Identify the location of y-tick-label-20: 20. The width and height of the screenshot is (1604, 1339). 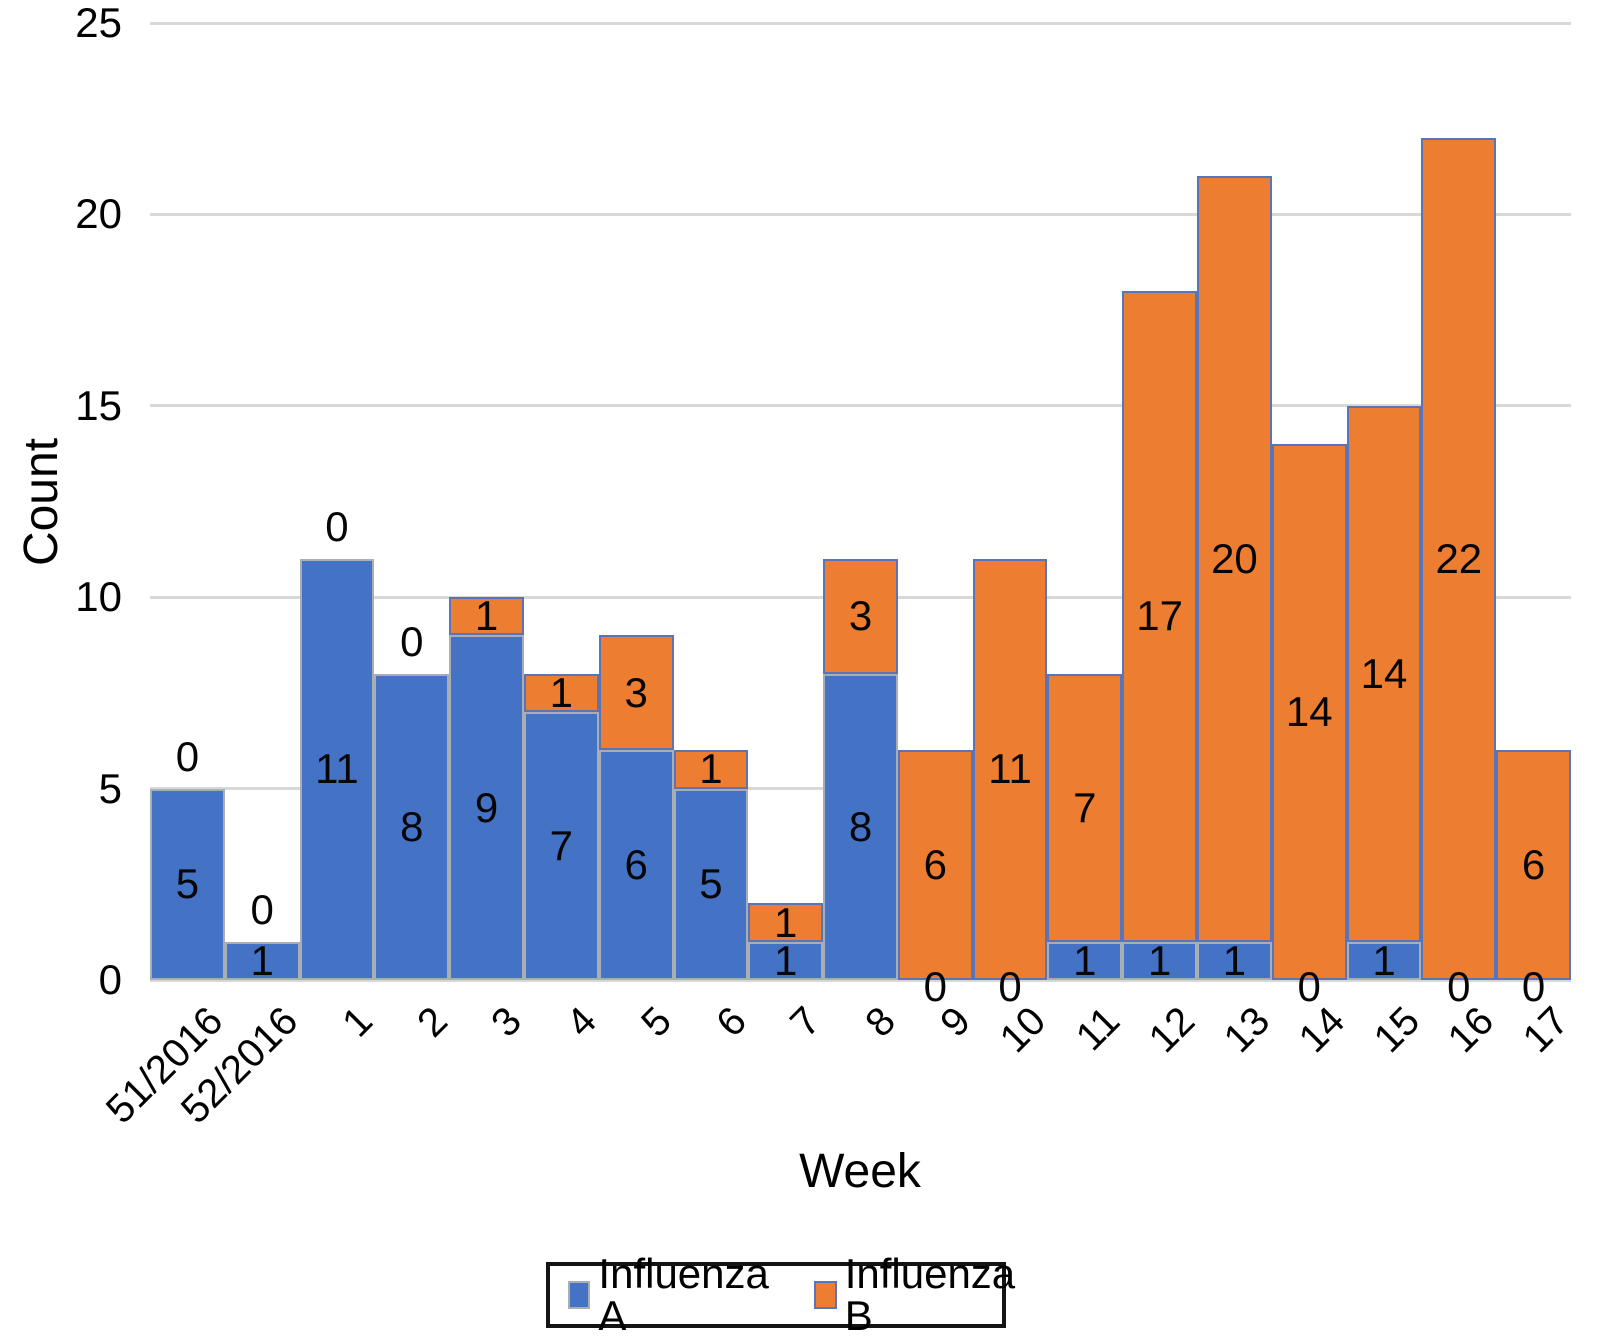
(98, 214).